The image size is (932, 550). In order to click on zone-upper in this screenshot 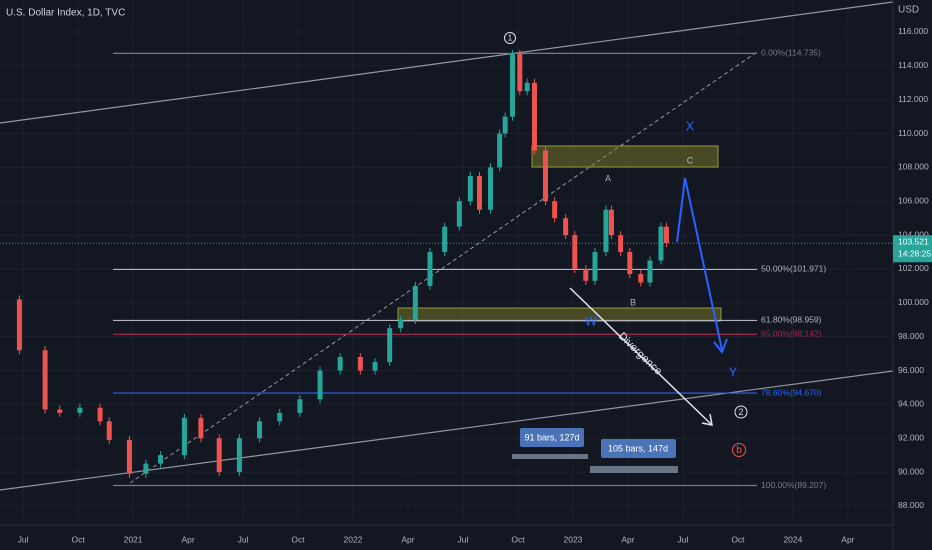, I will do `click(625, 156)`.